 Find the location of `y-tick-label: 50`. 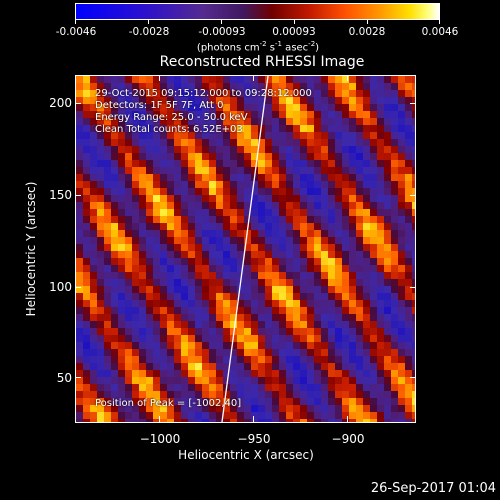

y-tick-label: 50 is located at coordinates (64, 378).